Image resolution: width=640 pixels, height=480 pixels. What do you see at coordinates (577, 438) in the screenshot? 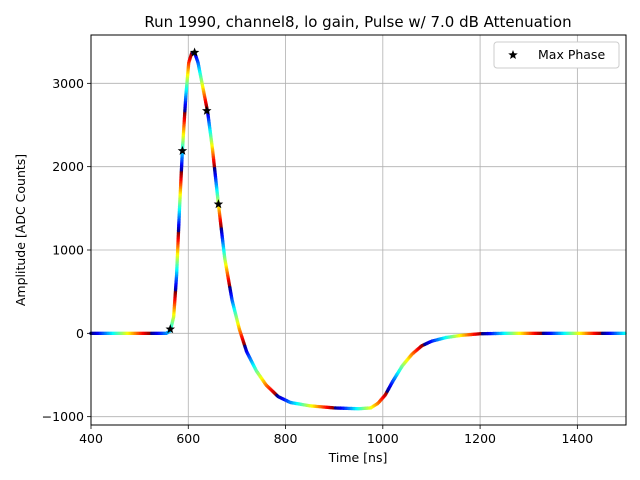
I see `x-tick-label: 1400` at bounding box center [577, 438].